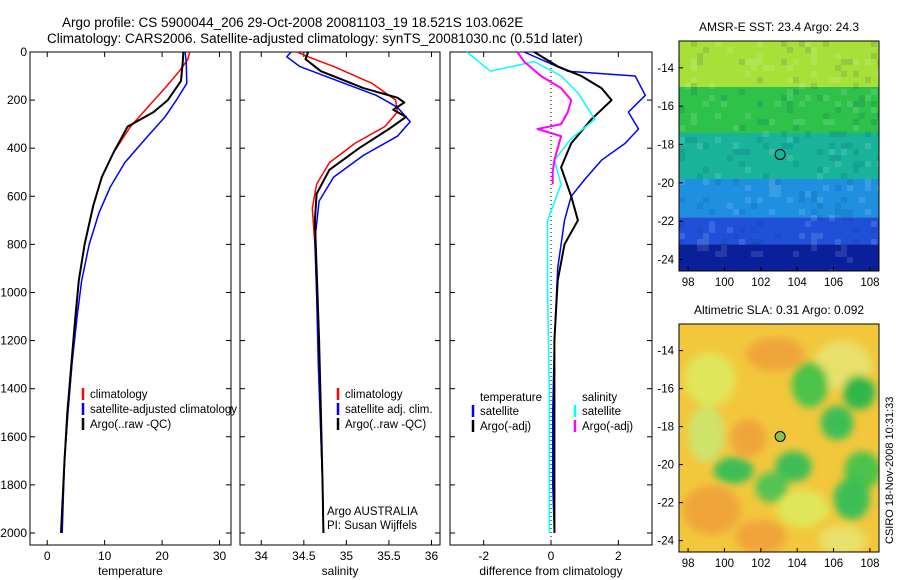 Image resolution: width=900 pixels, height=580 pixels. What do you see at coordinates (220, 556) in the screenshot?
I see `x-tick-label: 30` at bounding box center [220, 556].